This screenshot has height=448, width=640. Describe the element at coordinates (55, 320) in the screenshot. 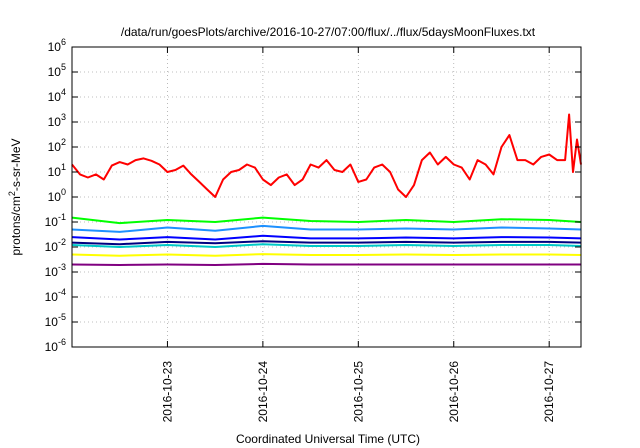

I see `y-tick-label: 10⁻⁵` at that location.